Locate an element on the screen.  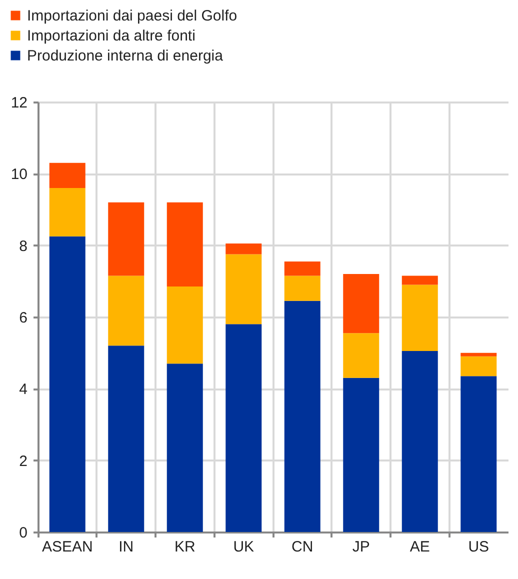
legend-label: Importazioni dai paesi del Golfo is located at coordinates (132, 16).